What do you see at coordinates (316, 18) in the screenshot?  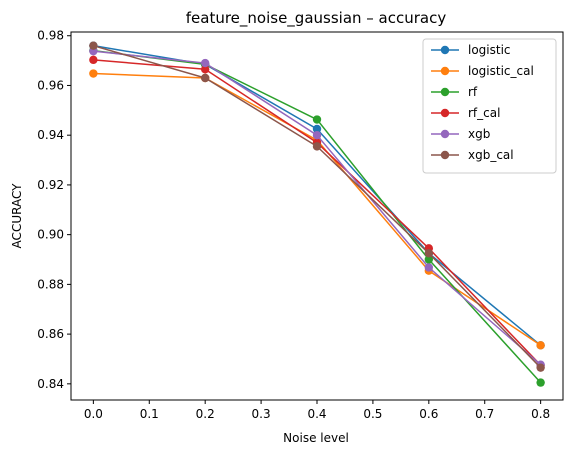 I see `chart-title: feature_noise_gaussian – accuracy` at bounding box center [316, 18].